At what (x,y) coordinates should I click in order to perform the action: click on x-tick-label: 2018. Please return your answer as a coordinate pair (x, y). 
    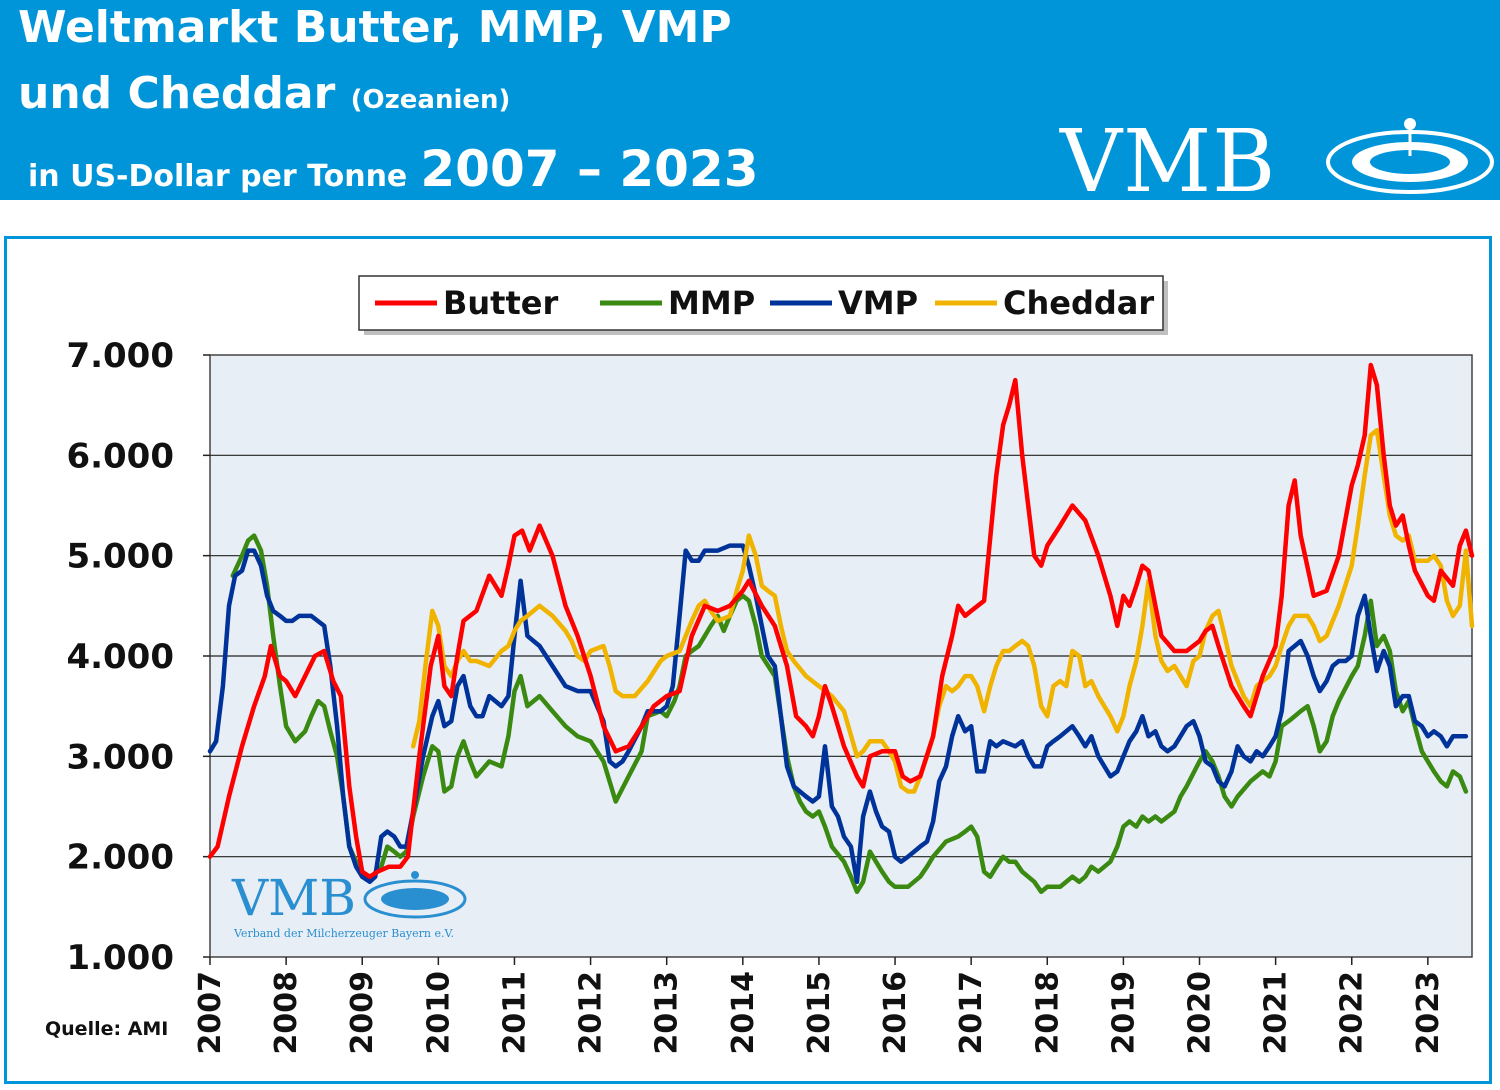
    Looking at the image, I should click on (1047, 1013).